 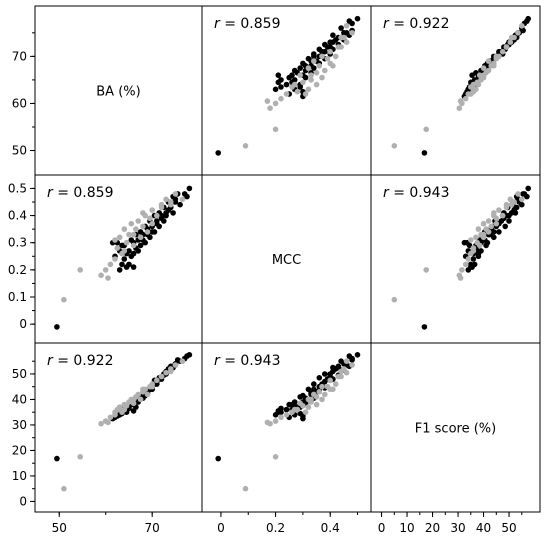 What do you see at coordinates (131, 240) in the screenshot?
I see `data-point-s0-p52-r1-c0` at bounding box center [131, 240].